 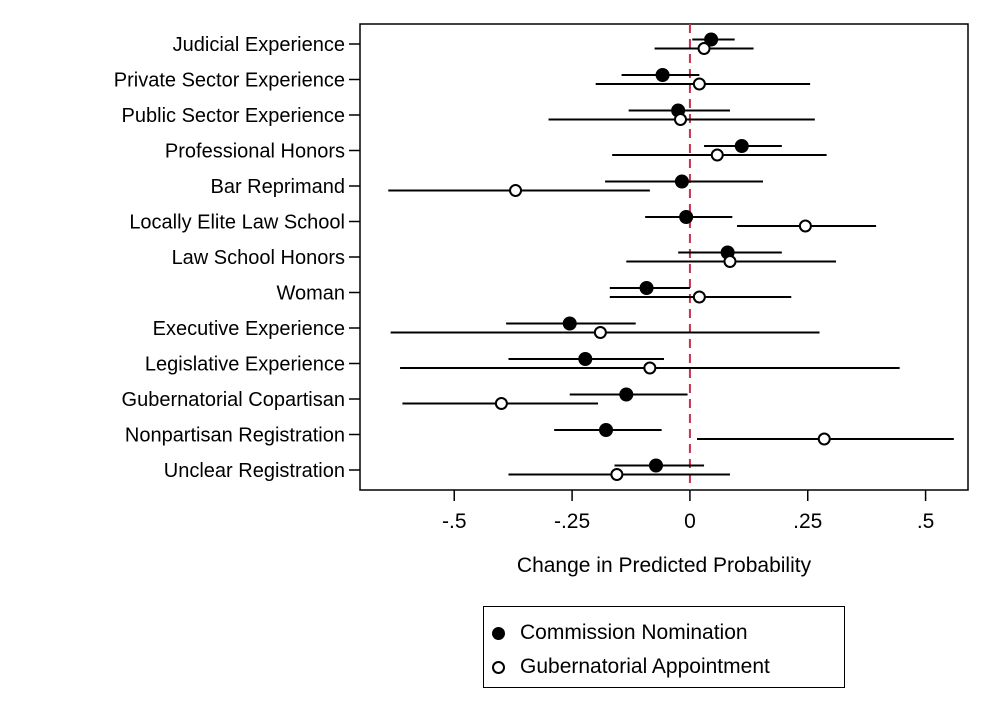 What do you see at coordinates (249, 329) in the screenshot?
I see `y-tick-label: Executive Experience` at bounding box center [249, 329].